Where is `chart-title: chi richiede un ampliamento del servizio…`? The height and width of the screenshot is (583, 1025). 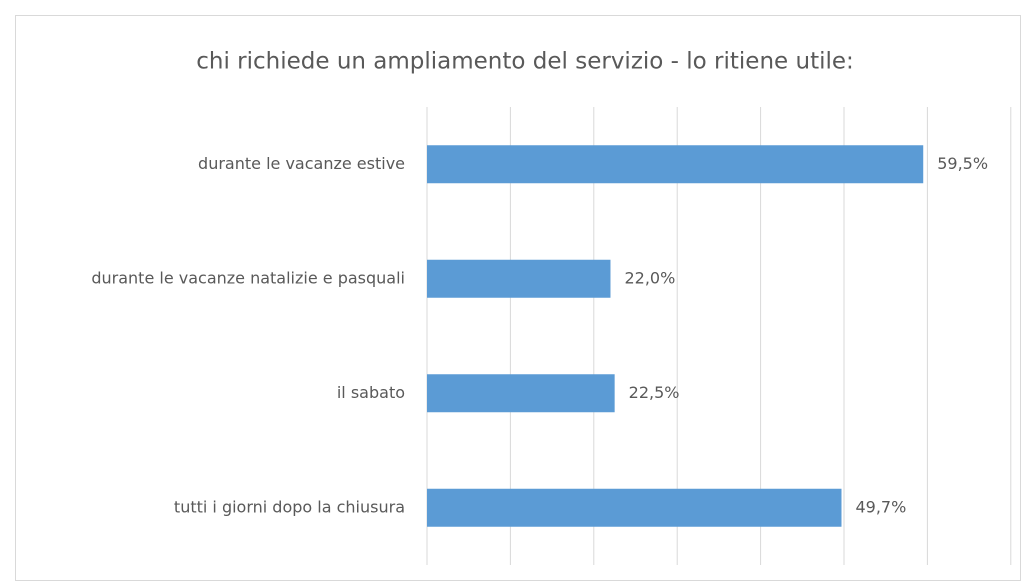 chart-title: chi richiede un ampliamento del servizio… is located at coordinates (525, 62).